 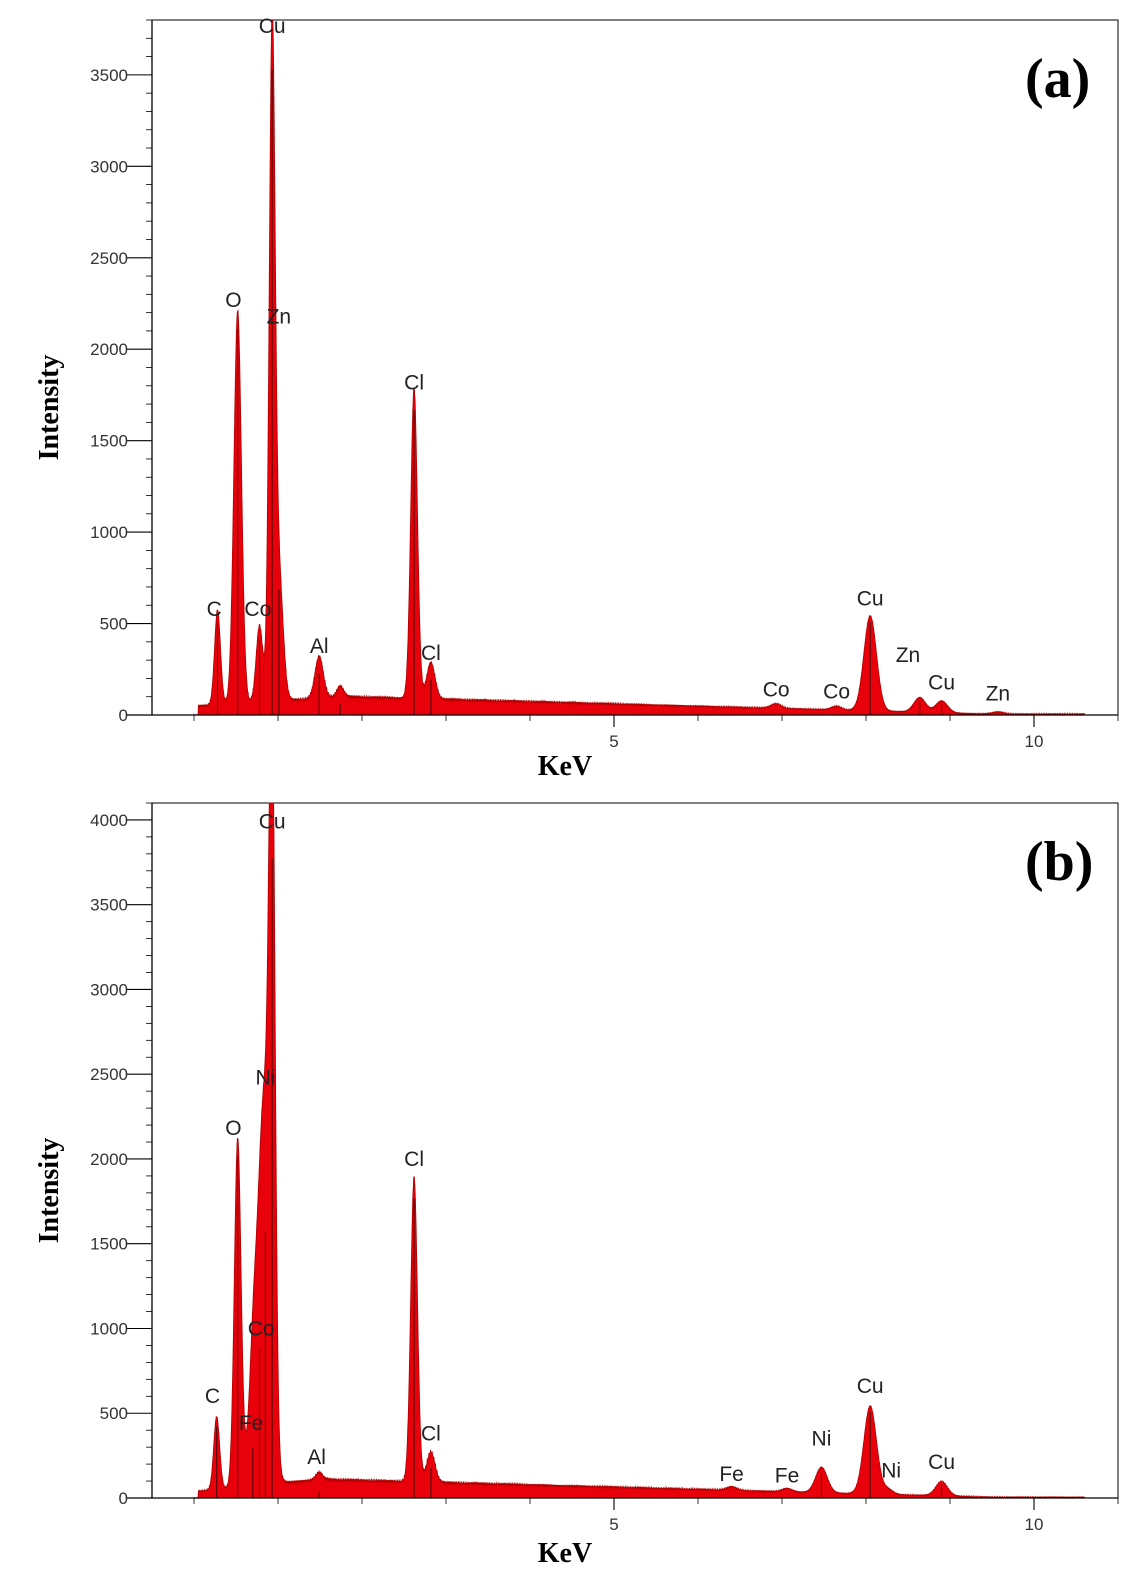 I want to click on panel-label: (b), so click(x=1059, y=862).